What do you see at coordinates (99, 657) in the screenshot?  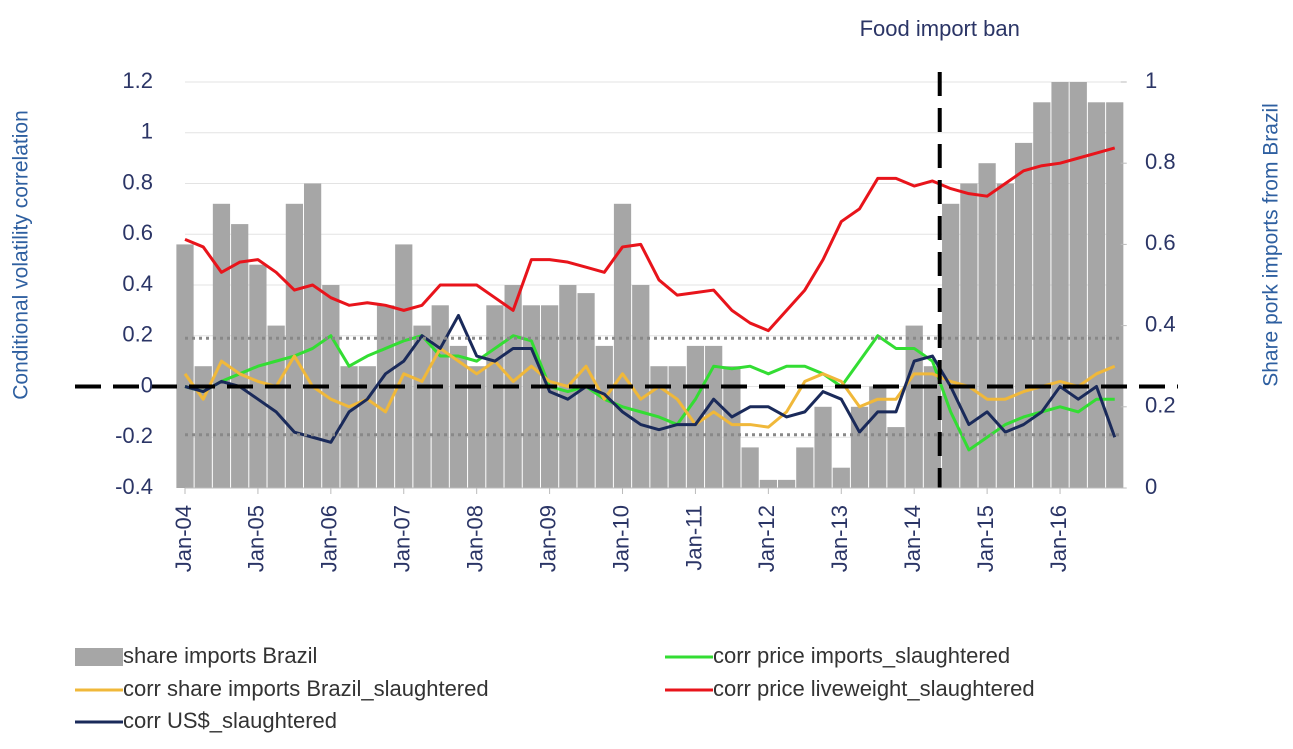 I see `legend-swatch` at bounding box center [99, 657].